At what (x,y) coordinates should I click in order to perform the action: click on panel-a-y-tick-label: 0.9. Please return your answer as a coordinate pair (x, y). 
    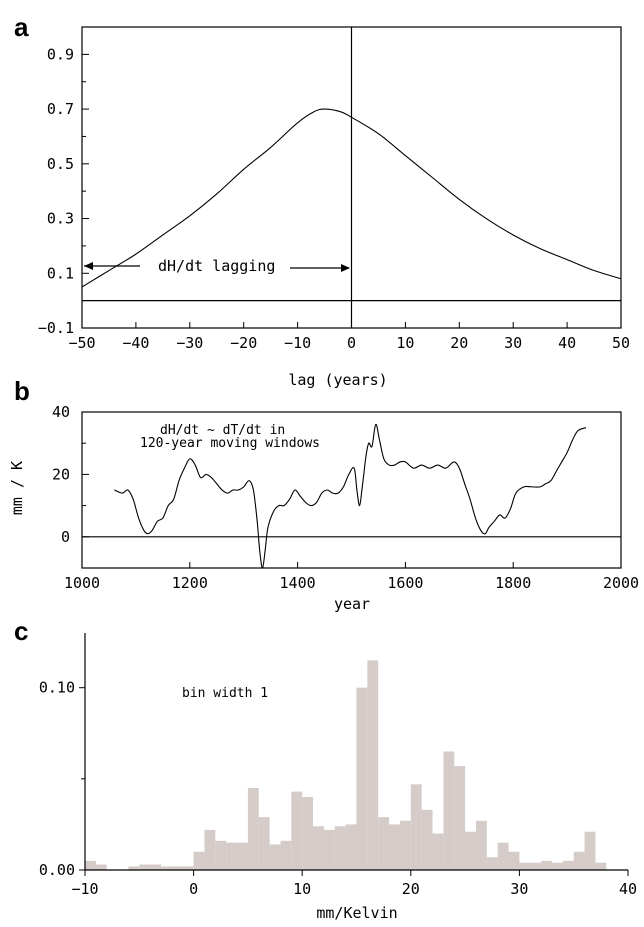
    Looking at the image, I should click on (60, 54).